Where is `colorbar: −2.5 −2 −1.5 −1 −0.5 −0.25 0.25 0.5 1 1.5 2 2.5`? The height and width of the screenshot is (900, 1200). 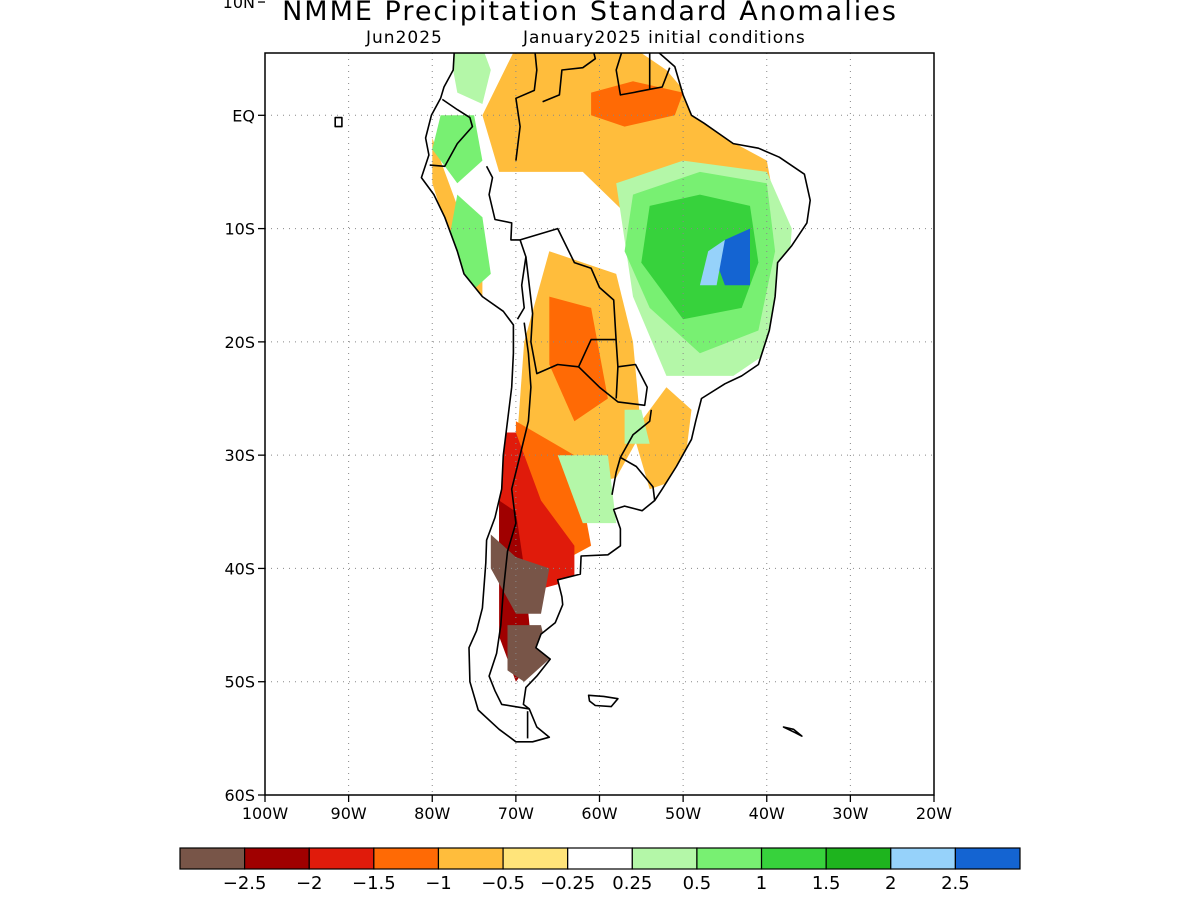 colorbar: −2.5 −2 −1.5 −1 −0.5 −0.25 0.25 0.5 1 1.5 2 2.5 is located at coordinates (600, 870).